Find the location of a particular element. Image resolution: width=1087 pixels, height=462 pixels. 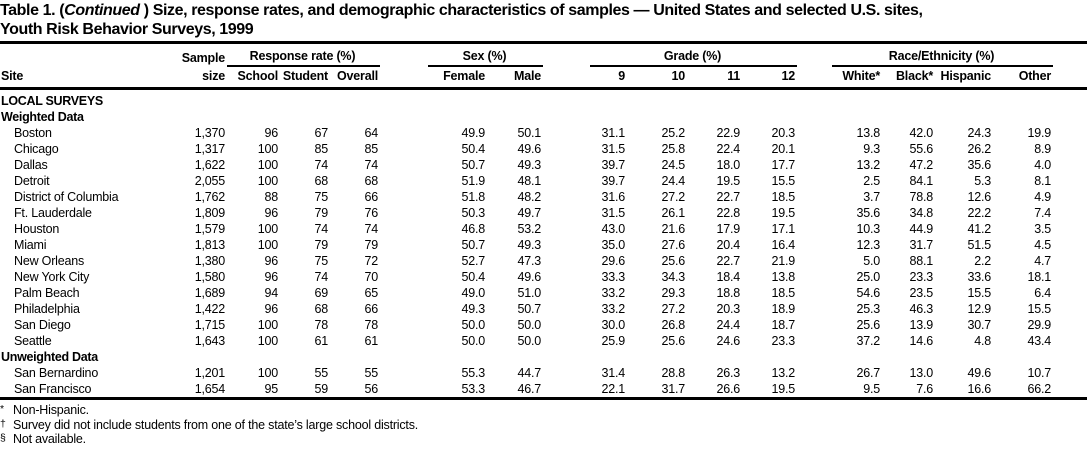

value-cell: 13.9 is located at coordinates (921, 325).